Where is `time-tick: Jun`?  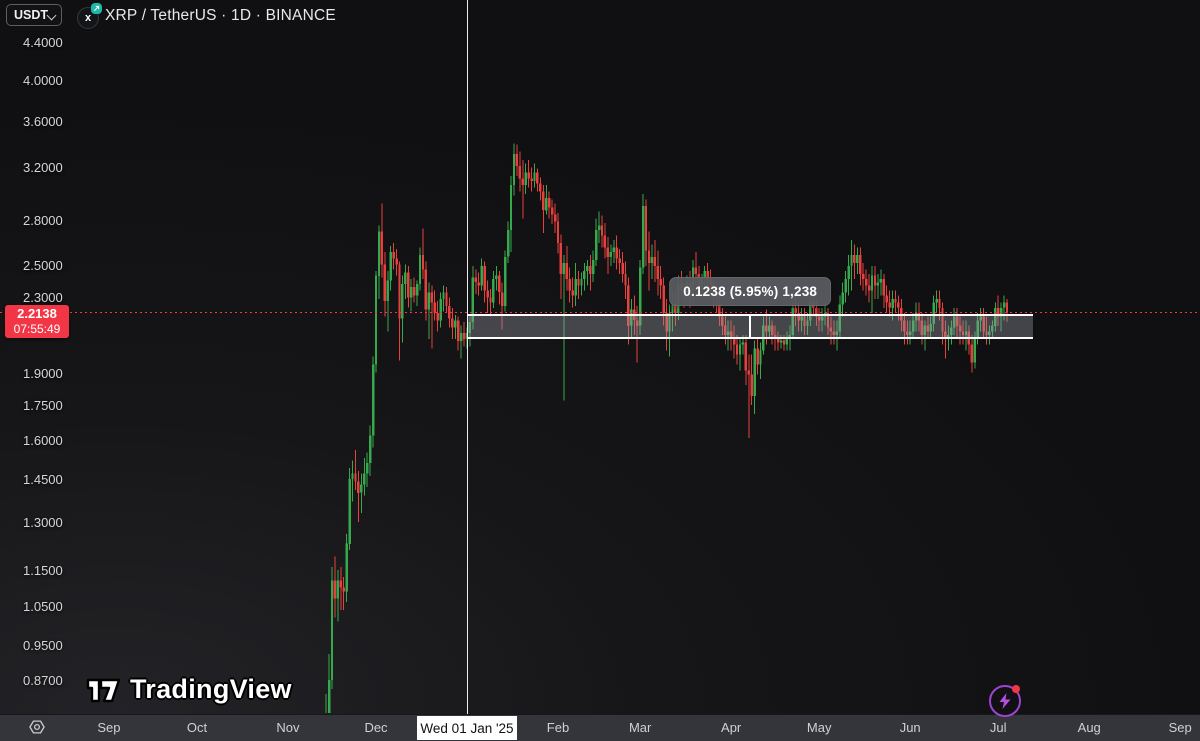 time-tick: Jun is located at coordinates (910, 727).